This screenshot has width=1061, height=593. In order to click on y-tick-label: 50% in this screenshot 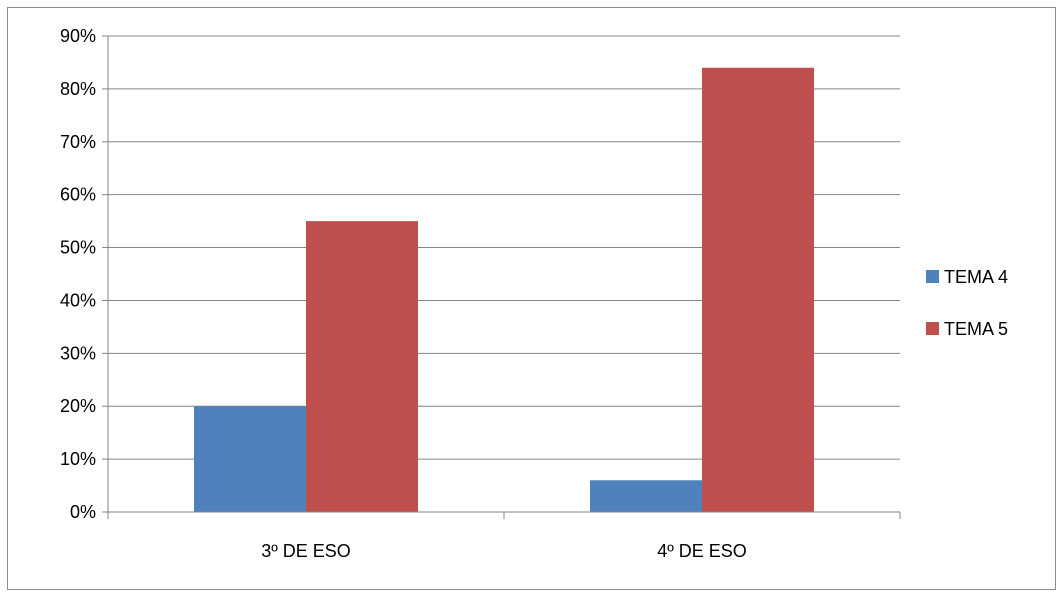, I will do `click(78, 248)`.